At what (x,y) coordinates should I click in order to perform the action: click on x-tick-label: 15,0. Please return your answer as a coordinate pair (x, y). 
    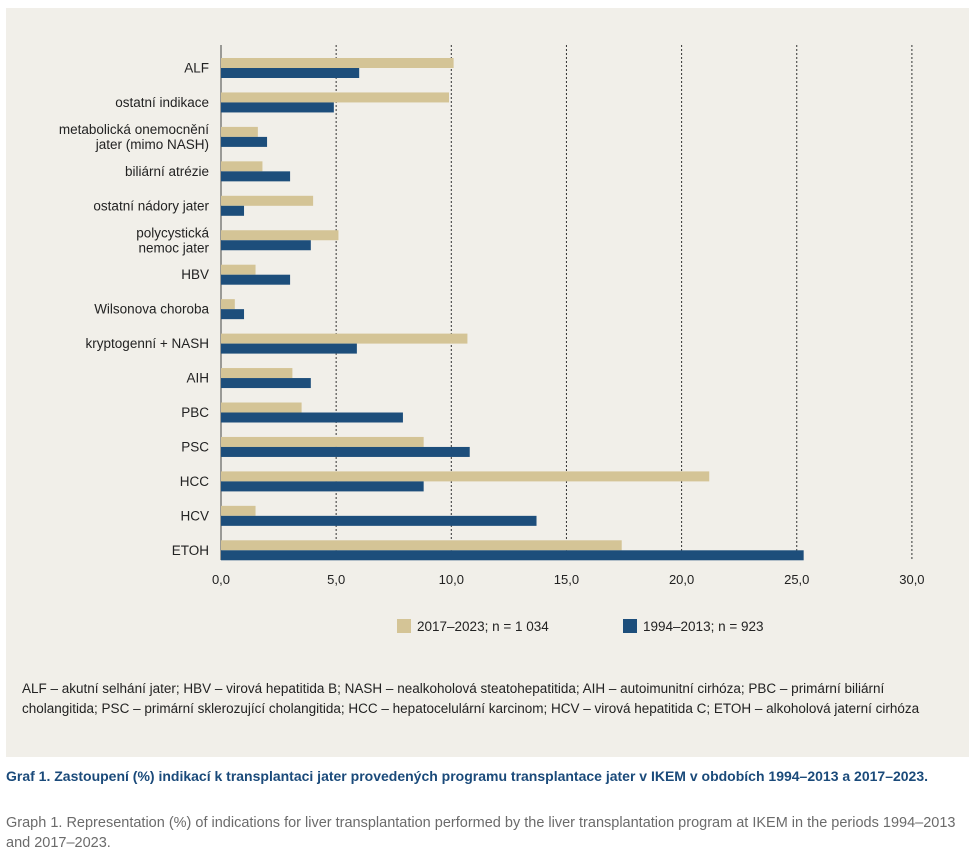
    Looking at the image, I should click on (566, 579).